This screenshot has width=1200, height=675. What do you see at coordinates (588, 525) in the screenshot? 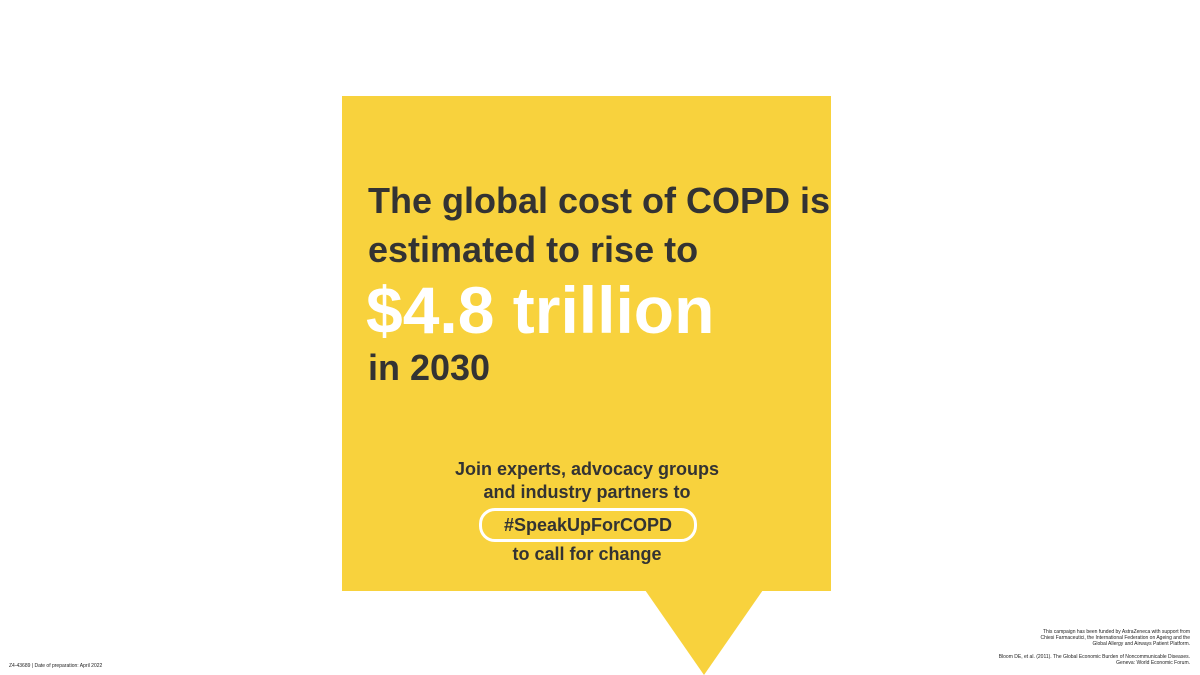
I see `hashtag-pill: #SpeakUpForCOPD` at bounding box center [588, 525].